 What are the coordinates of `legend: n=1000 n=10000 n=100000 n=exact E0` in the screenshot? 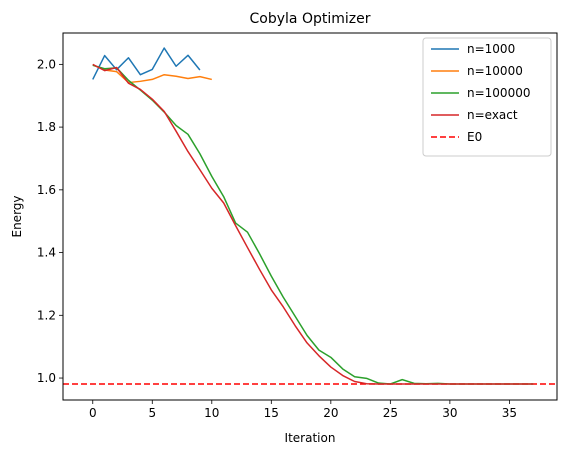 It's located at (487, 97).